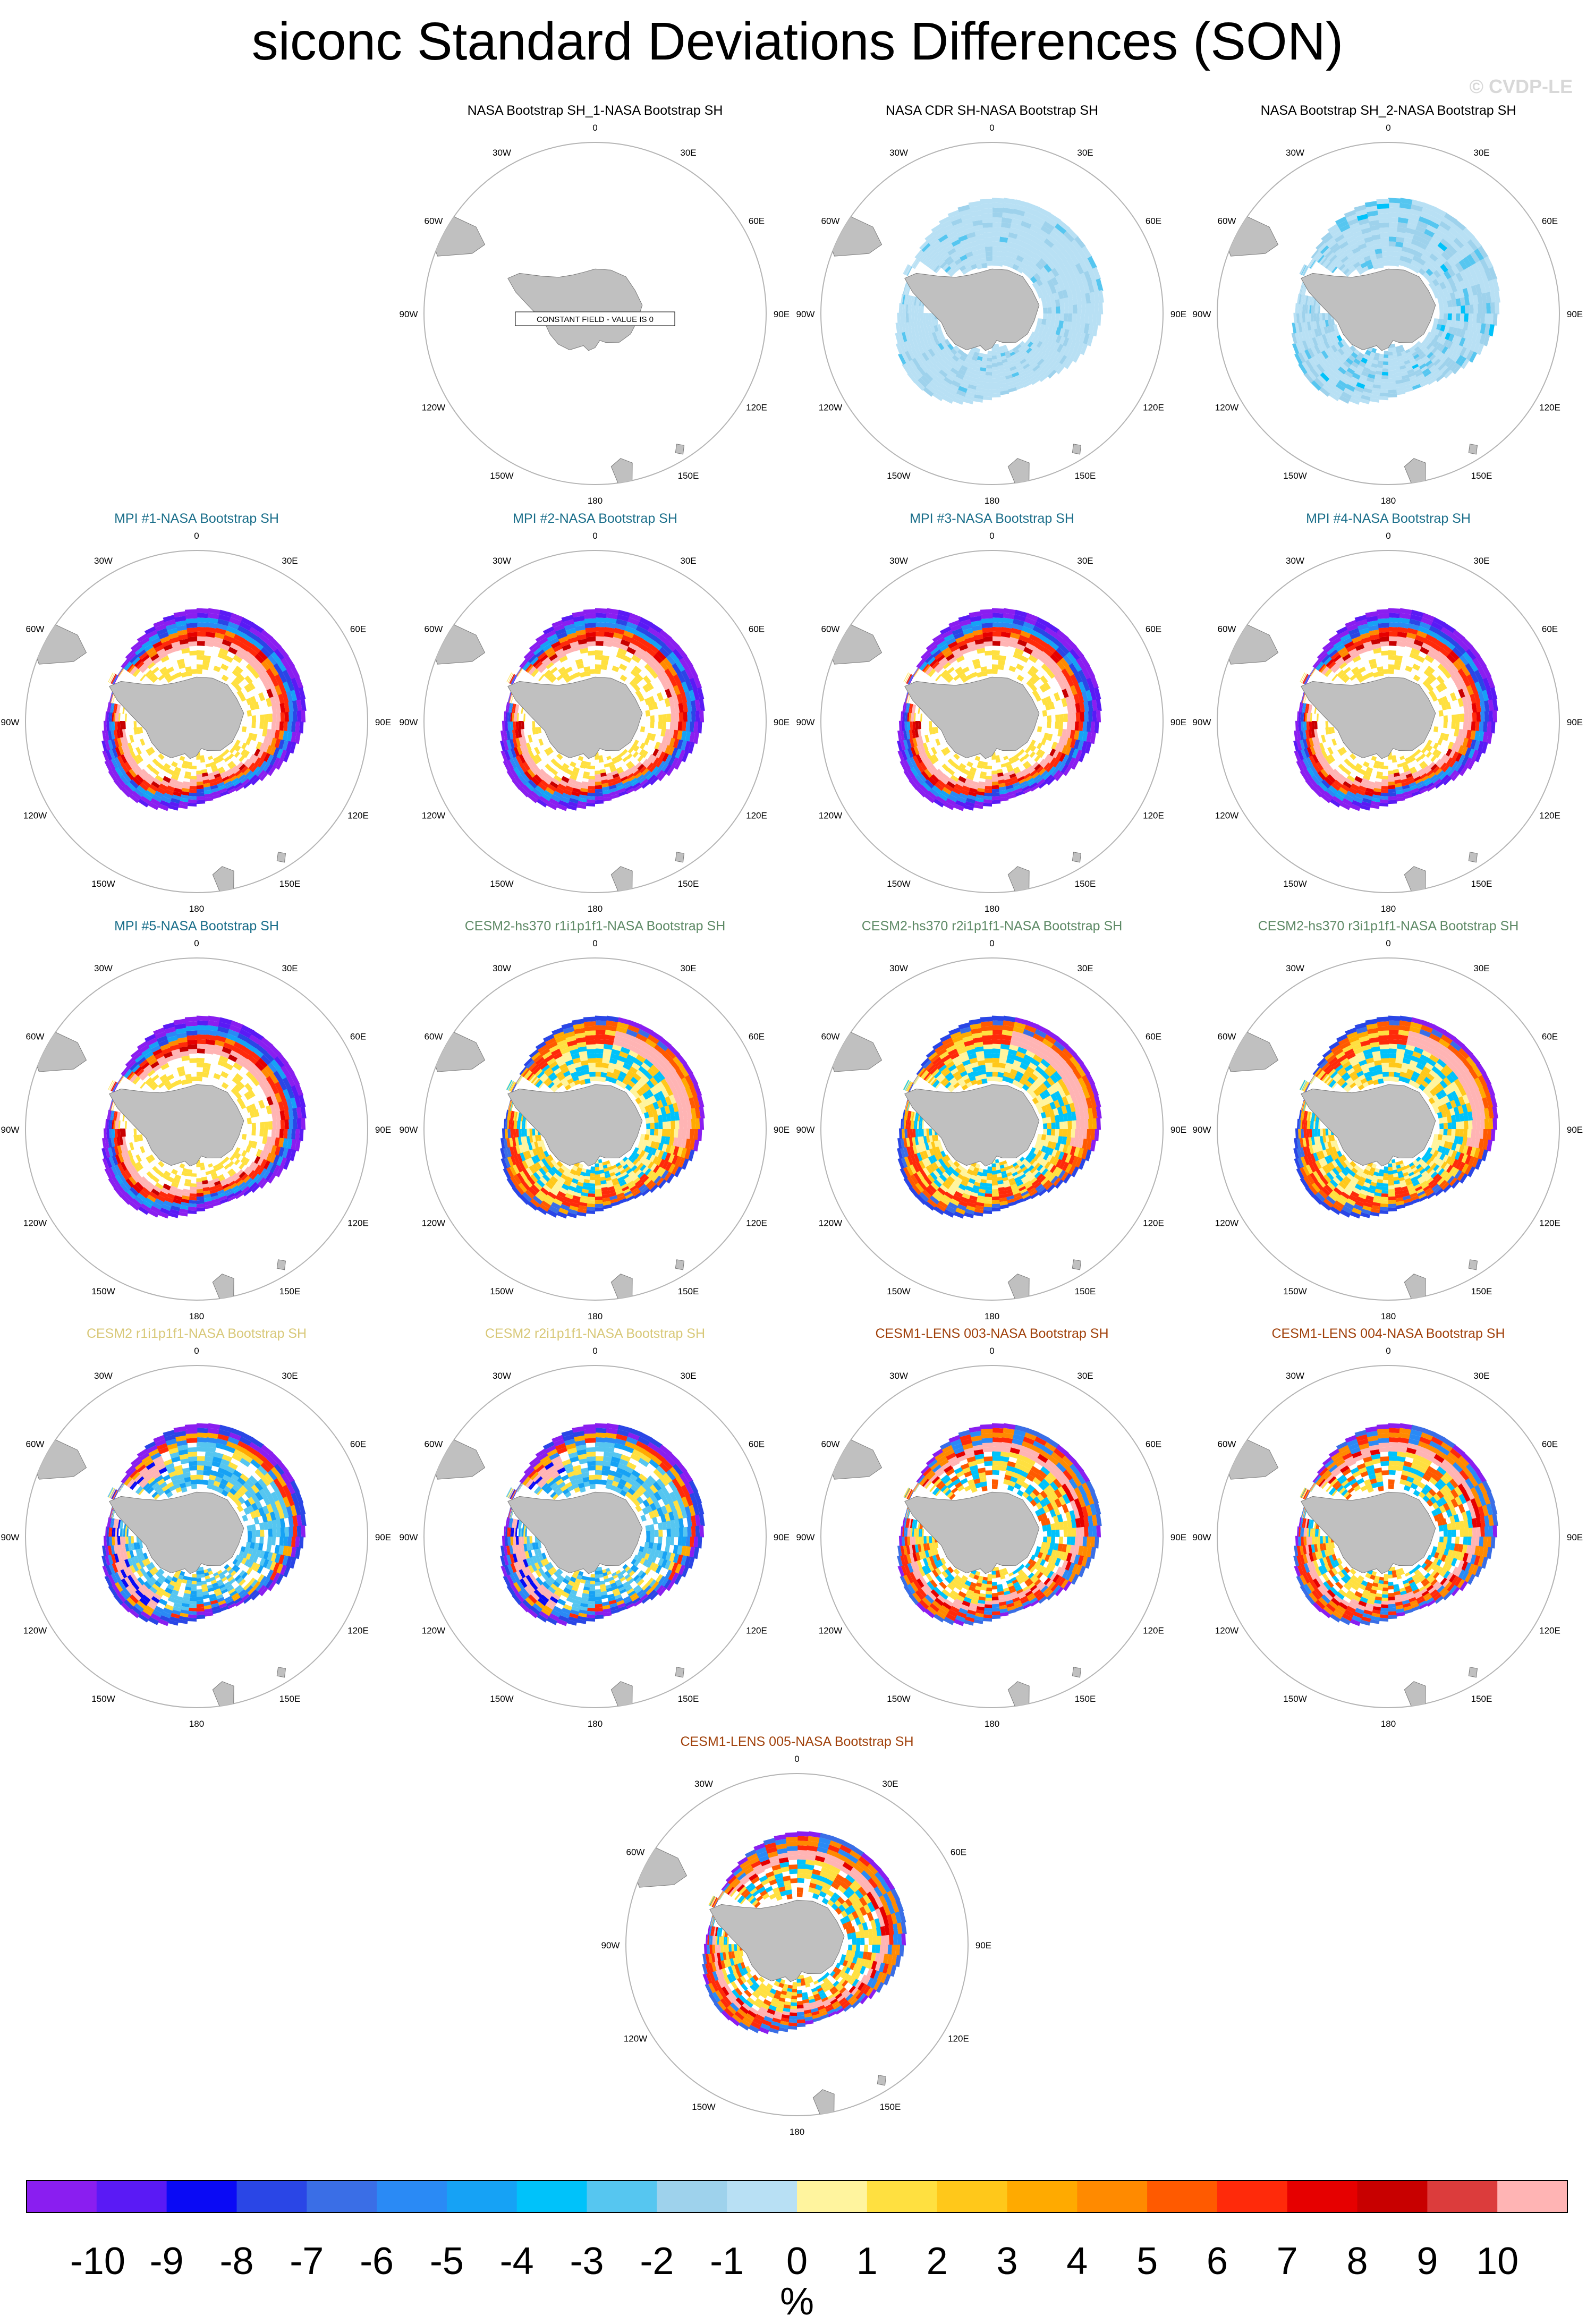  I want to click on panel-title: CESM1-LENS 004-NASA Bootstrap SH, so click(1389, 1333).